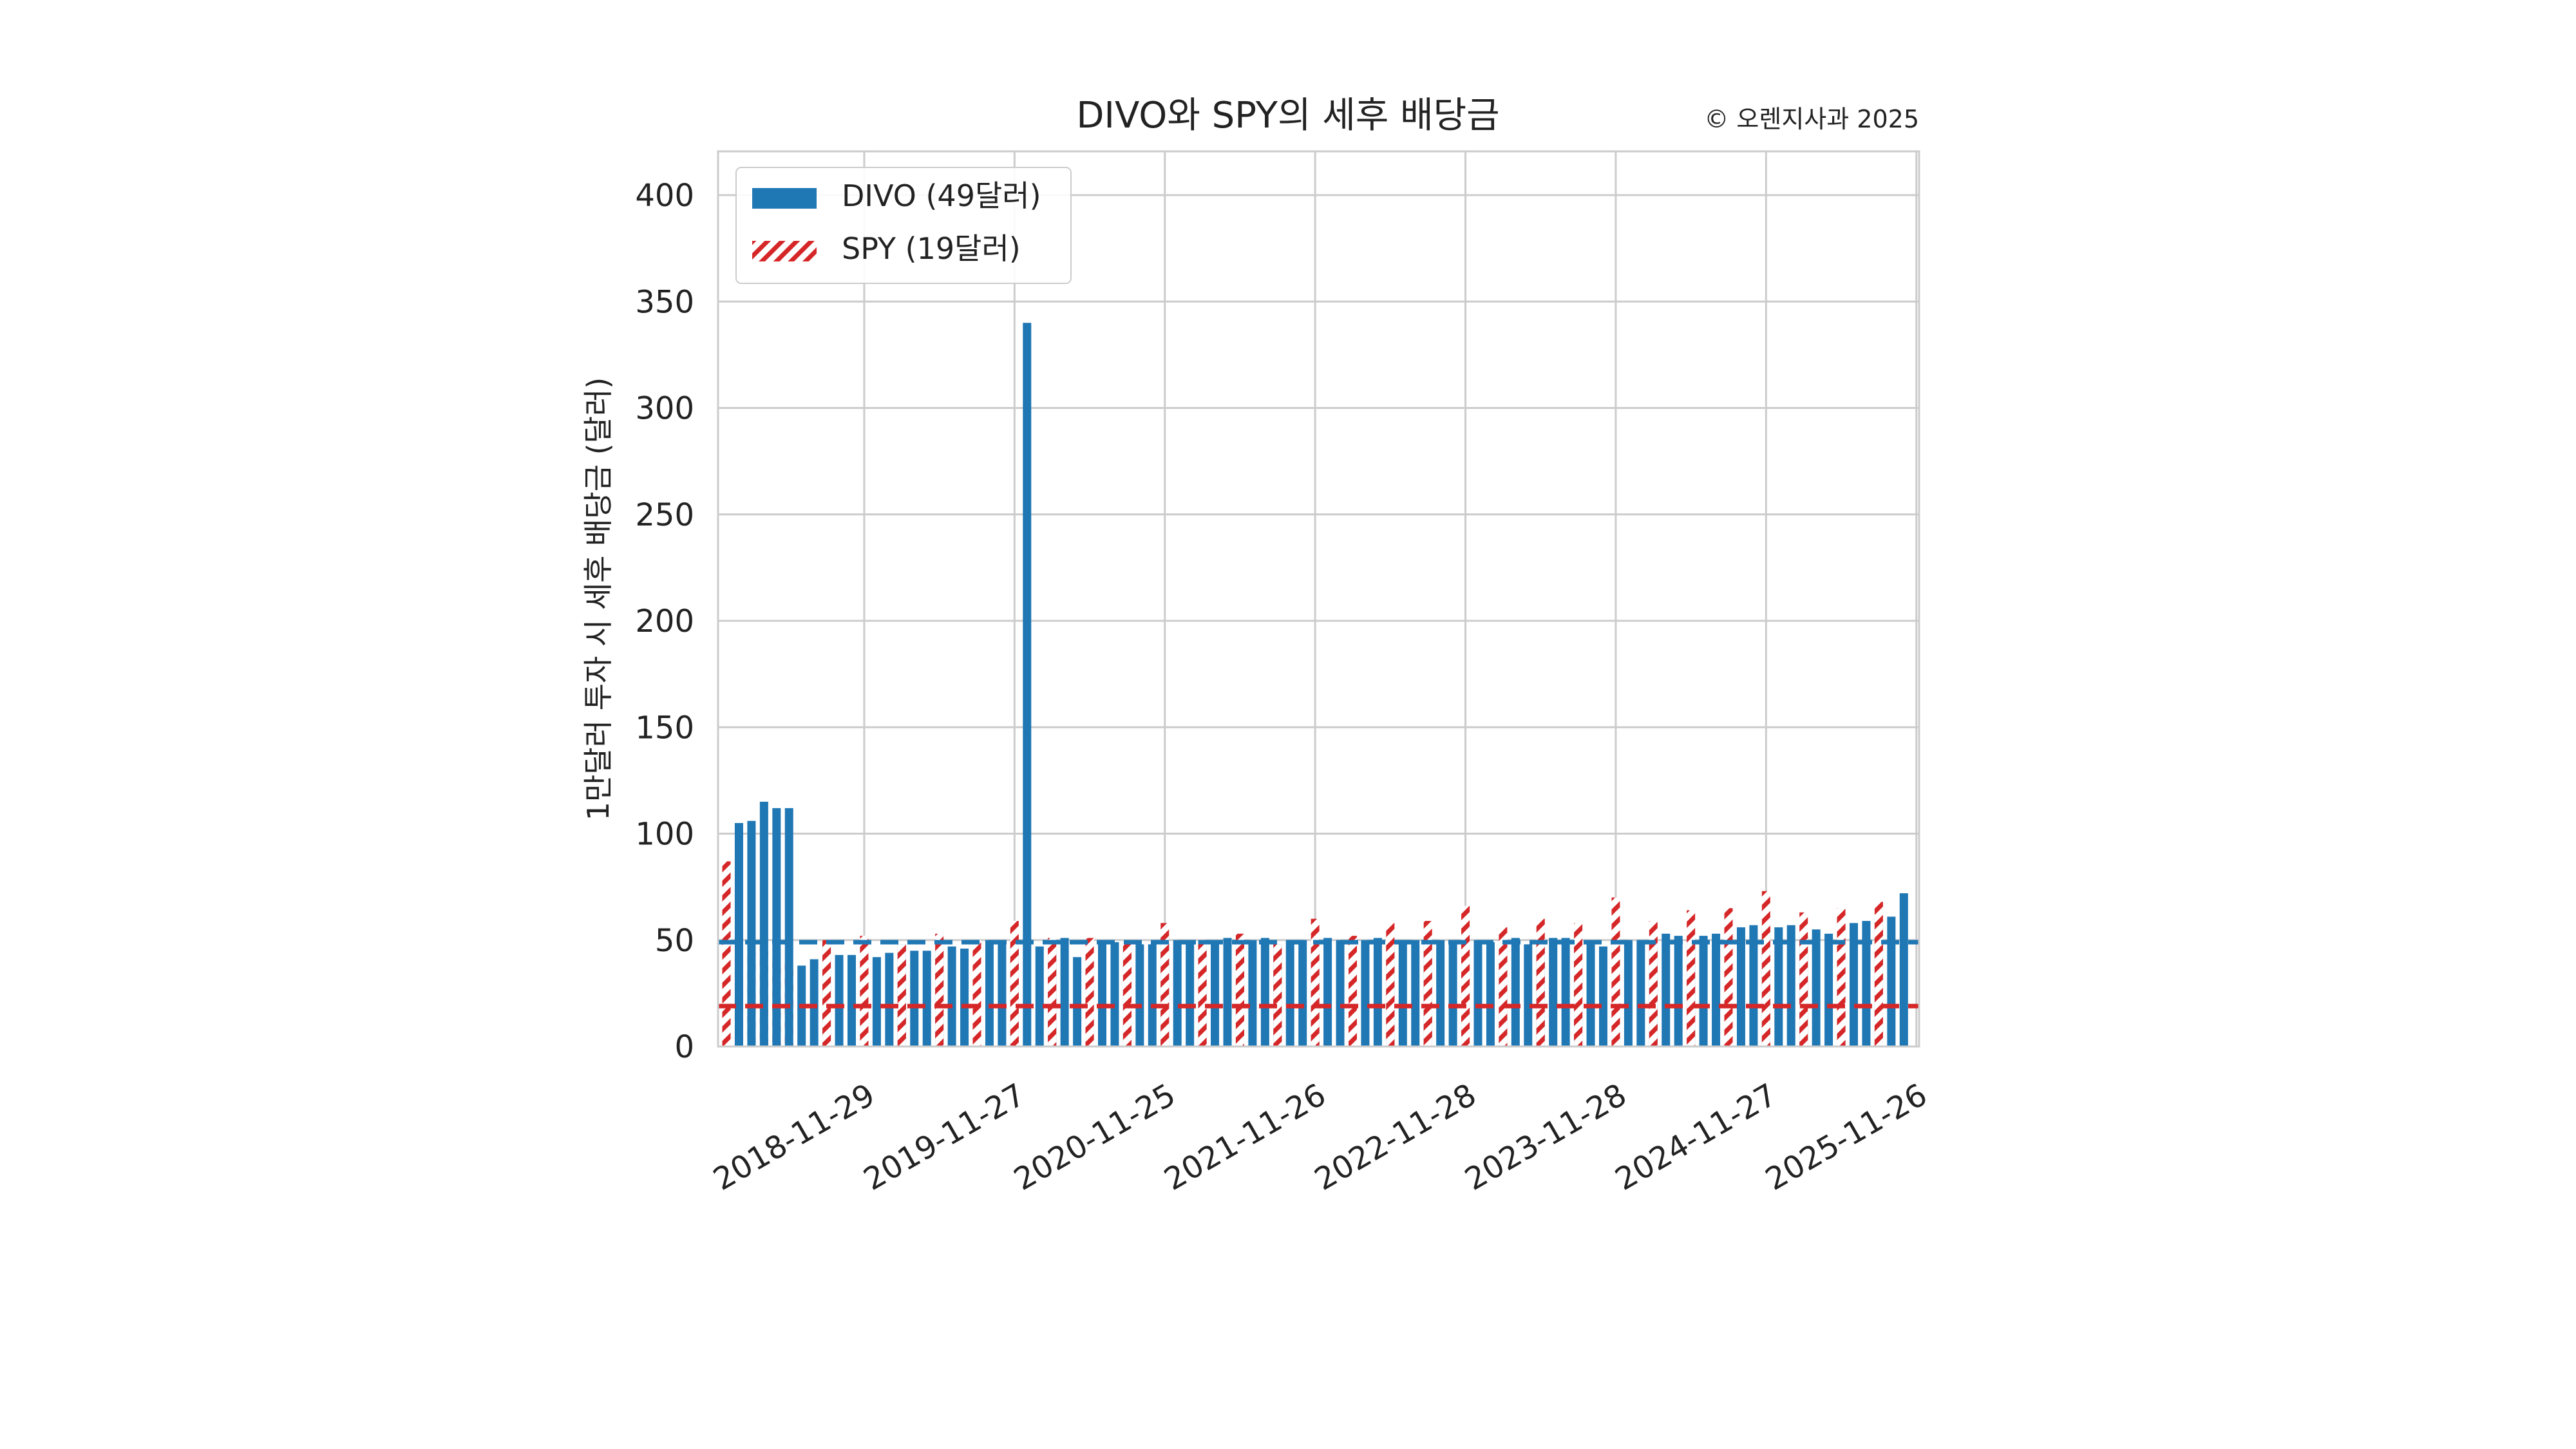 Image resolution: width=2576 pixels, height=1449 pixels. What do you see at coordinates (664, 621) in the screenshot?
I see `y-tick-labels: 0 50 100 150 200 250 300 350 400` at bounding box center [664, 621].